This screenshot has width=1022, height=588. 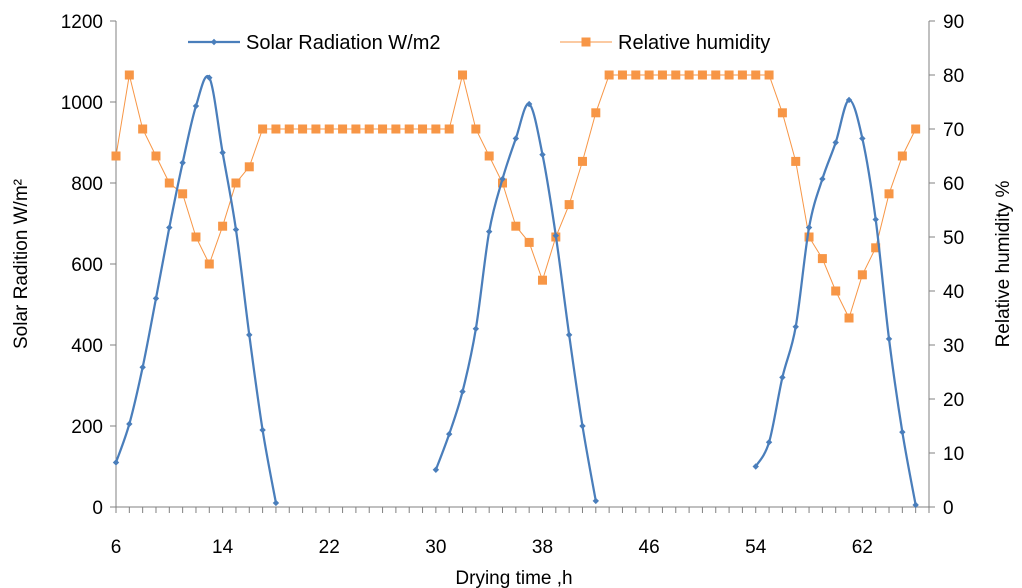 I want to click on legend-solar-marker, so click(x=214, y=42).